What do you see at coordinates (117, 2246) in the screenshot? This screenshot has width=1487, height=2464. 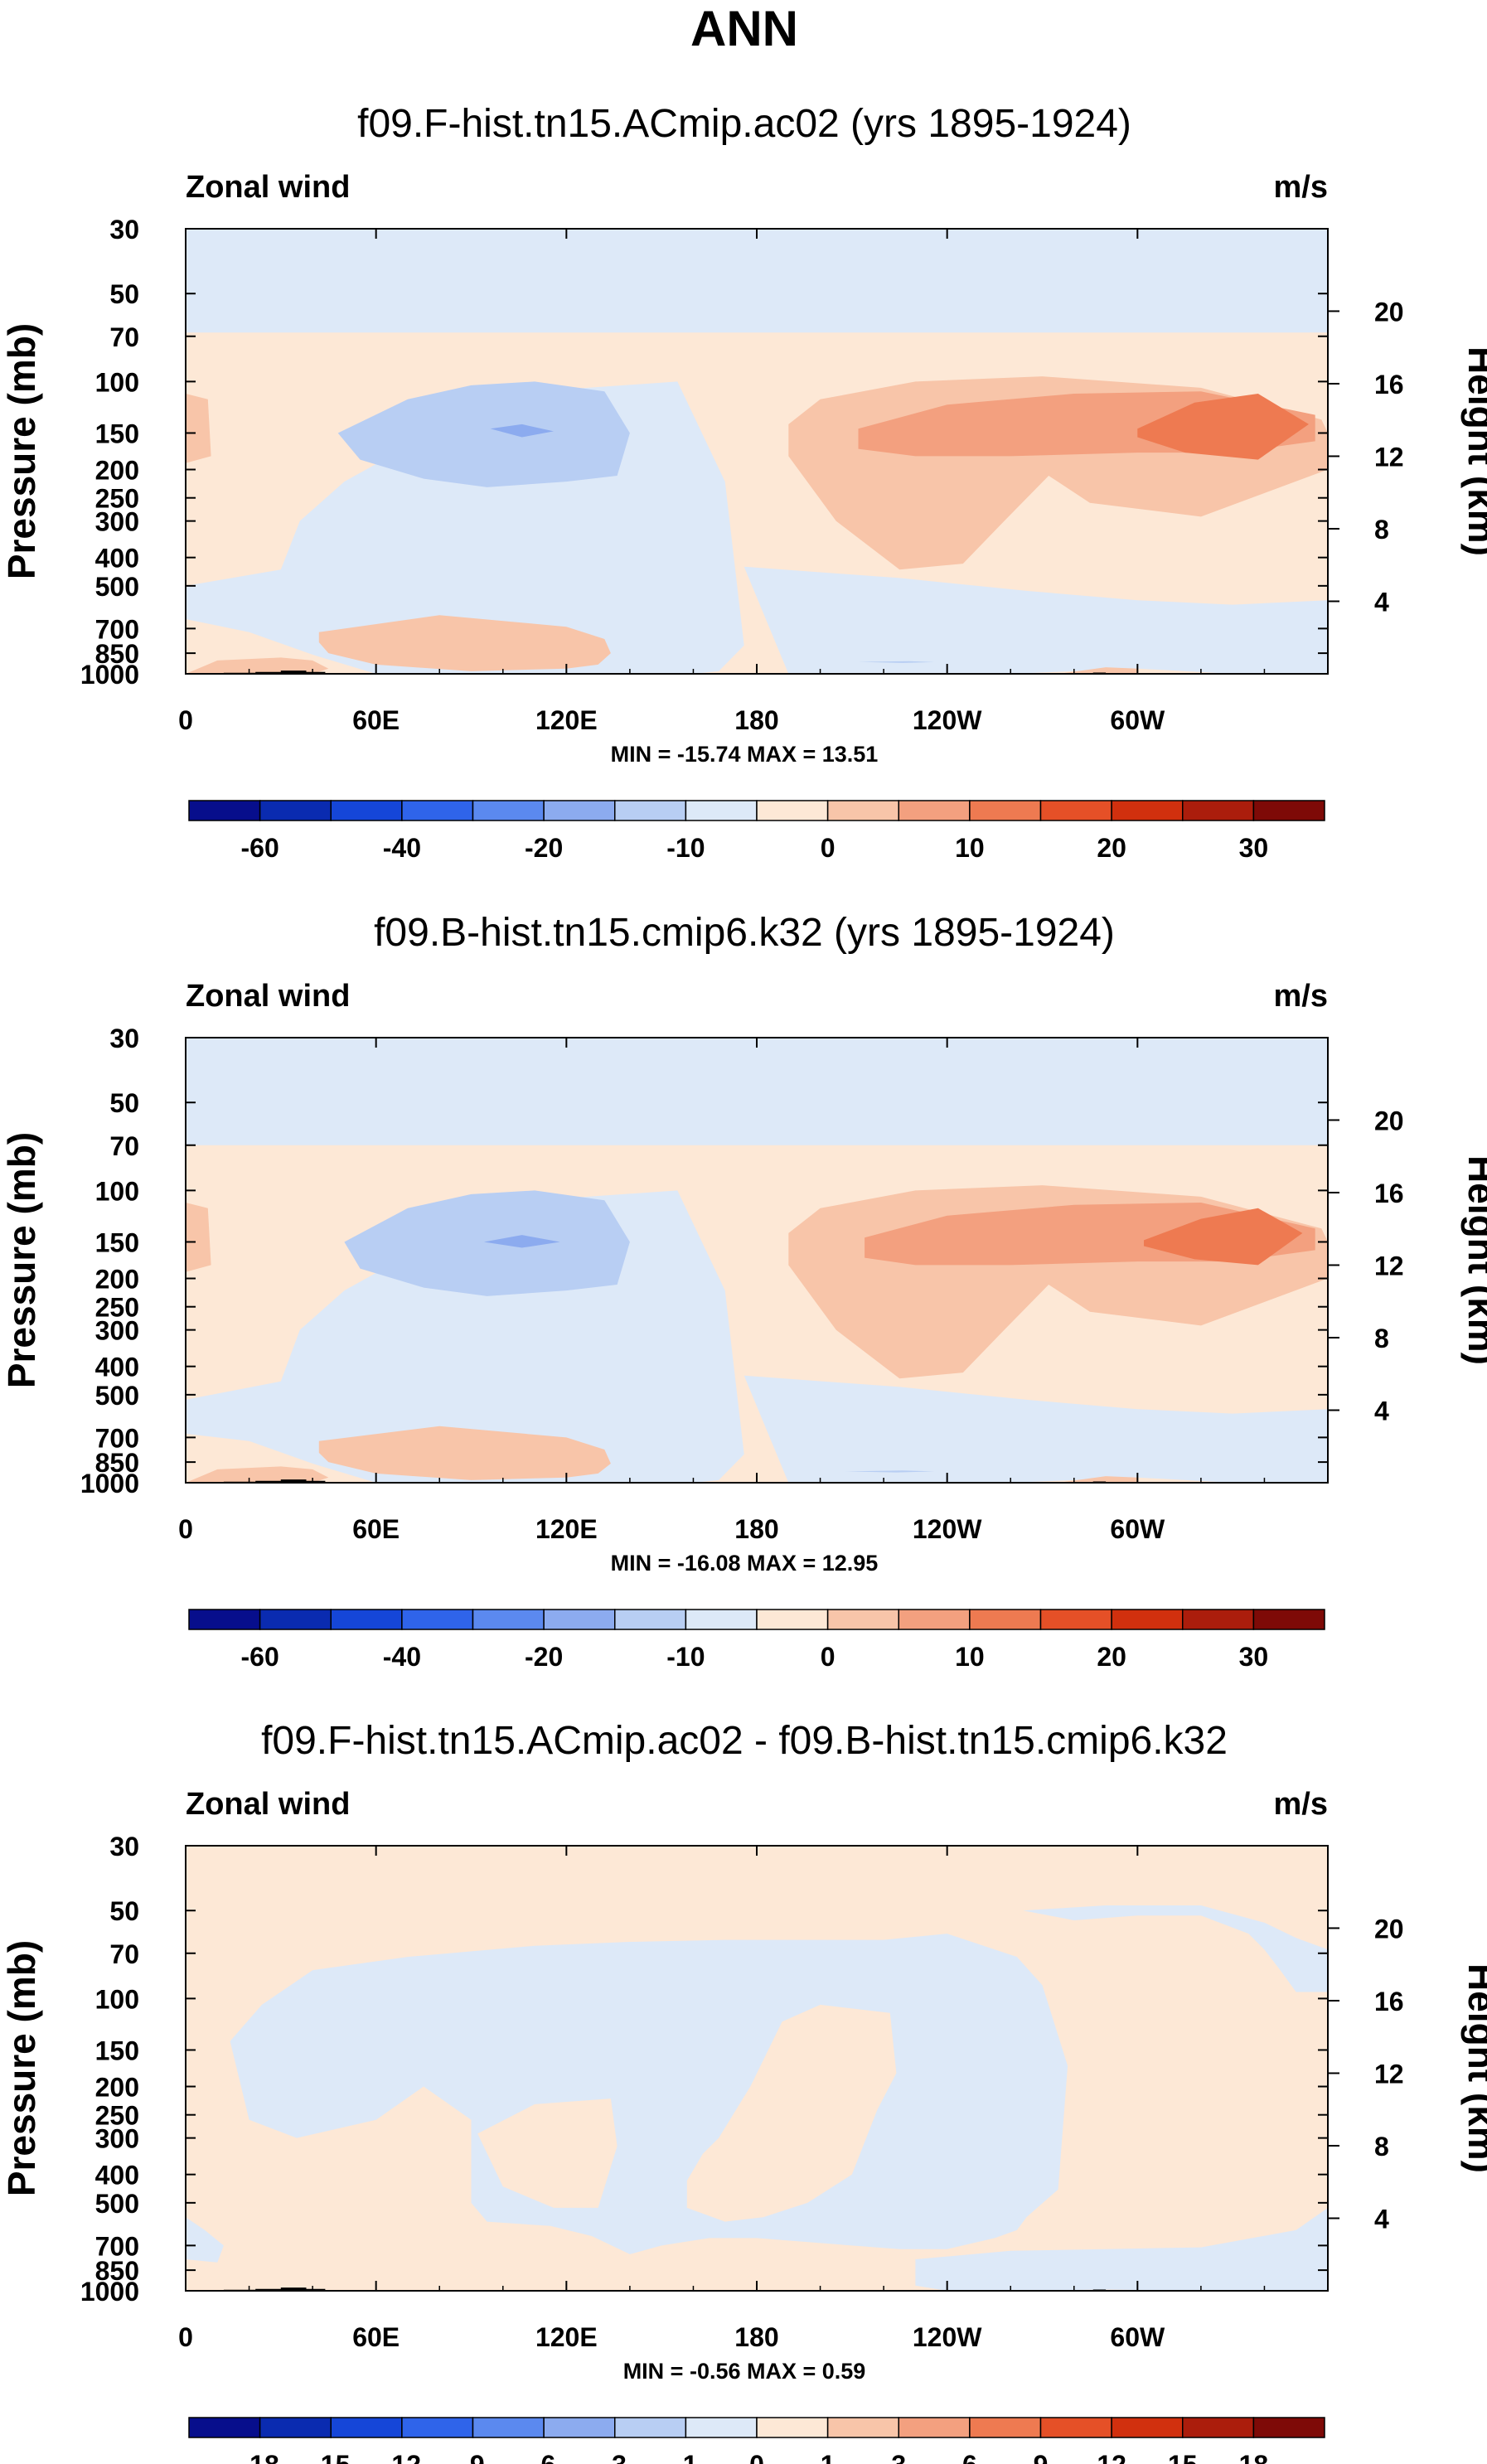 I see `y-tick-label-700: 700` at bounding box center [117, 2246].